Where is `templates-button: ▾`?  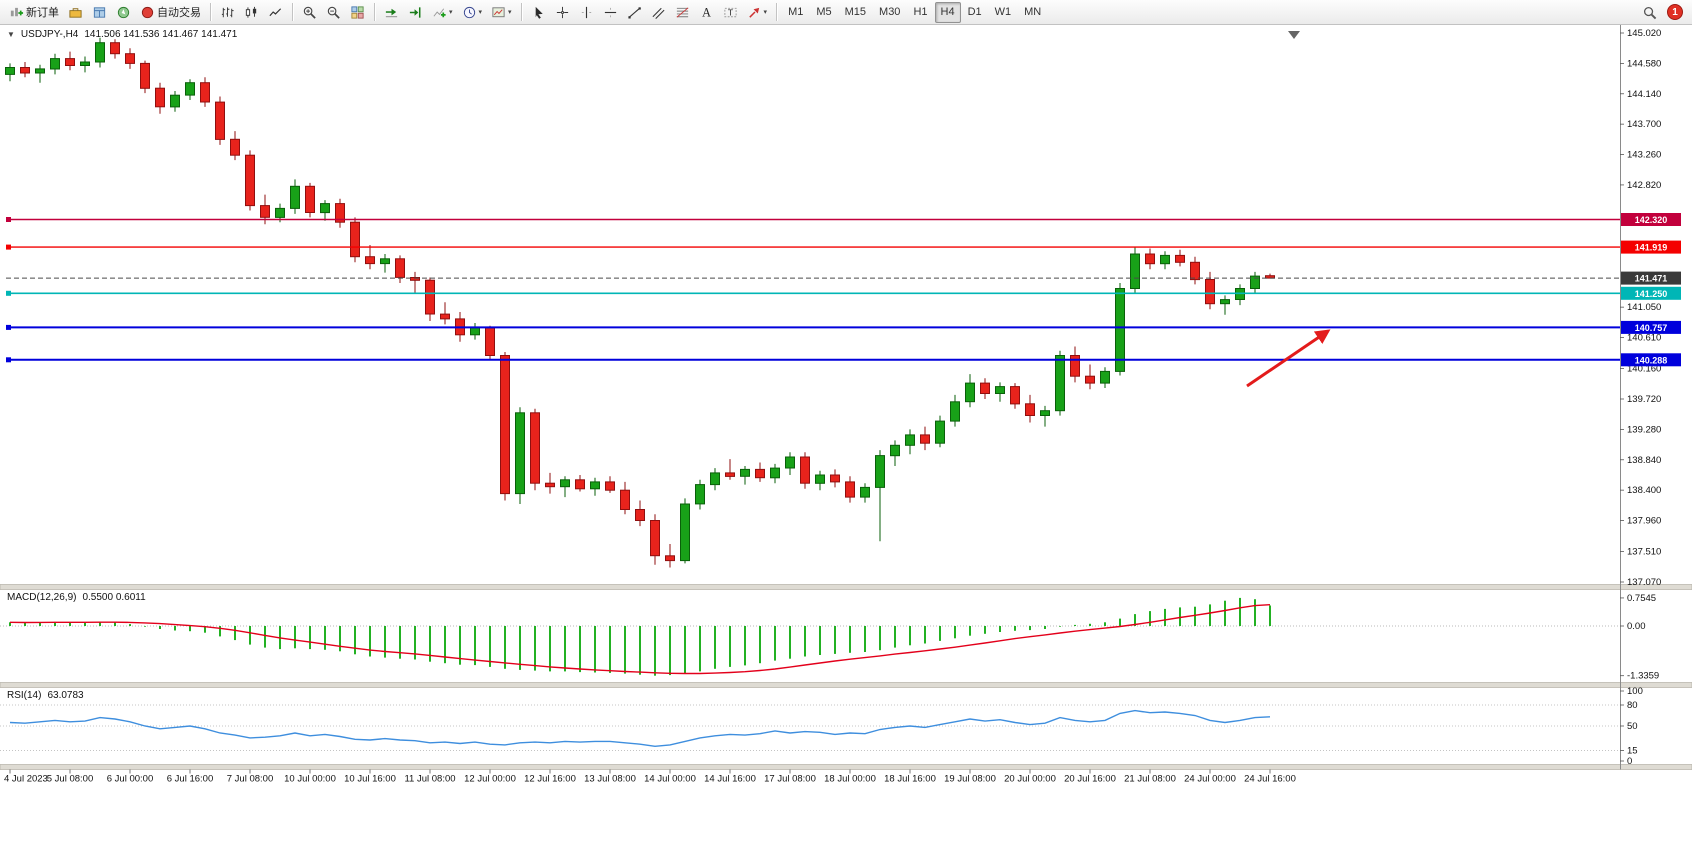
templates-button: ▾ is located at coordinates (501, 12).